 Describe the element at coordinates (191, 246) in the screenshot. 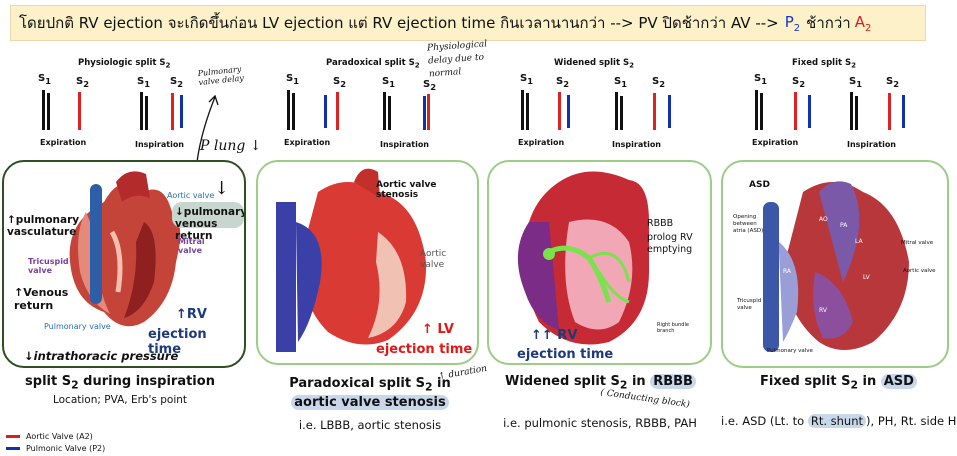

I see `p1-mitral-valve: Mitral valve` at that location.